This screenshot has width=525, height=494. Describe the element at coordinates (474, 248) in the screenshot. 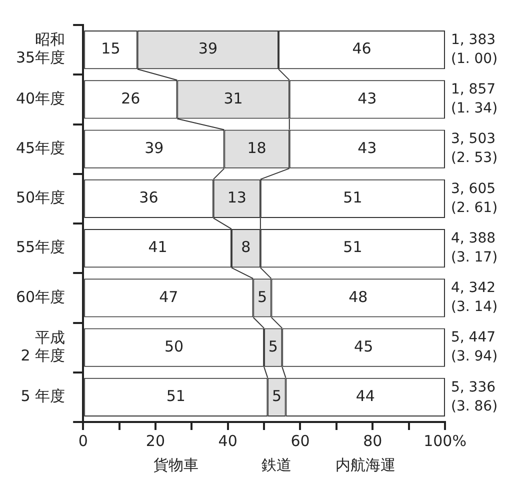

I see `text: 4, 388 (3. 17)` at that location.